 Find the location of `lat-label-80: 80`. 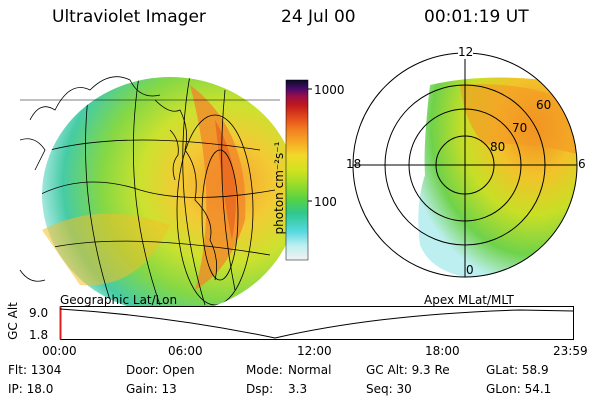

lat-label-80: 80 is located at coordinates (498, 147).